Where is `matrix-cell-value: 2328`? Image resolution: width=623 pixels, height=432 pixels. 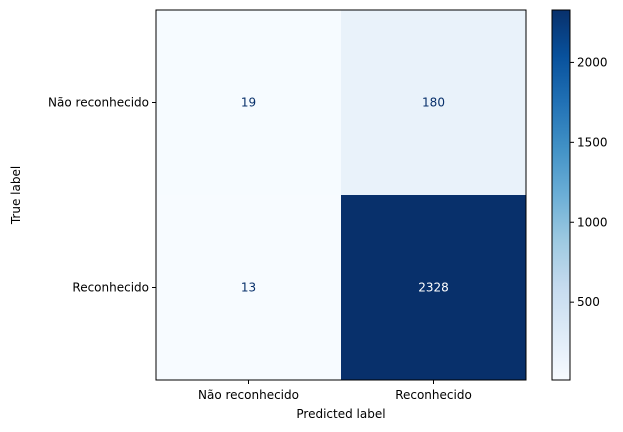
matrix-cell-value: 2328 is located at coordinates (433, 288).